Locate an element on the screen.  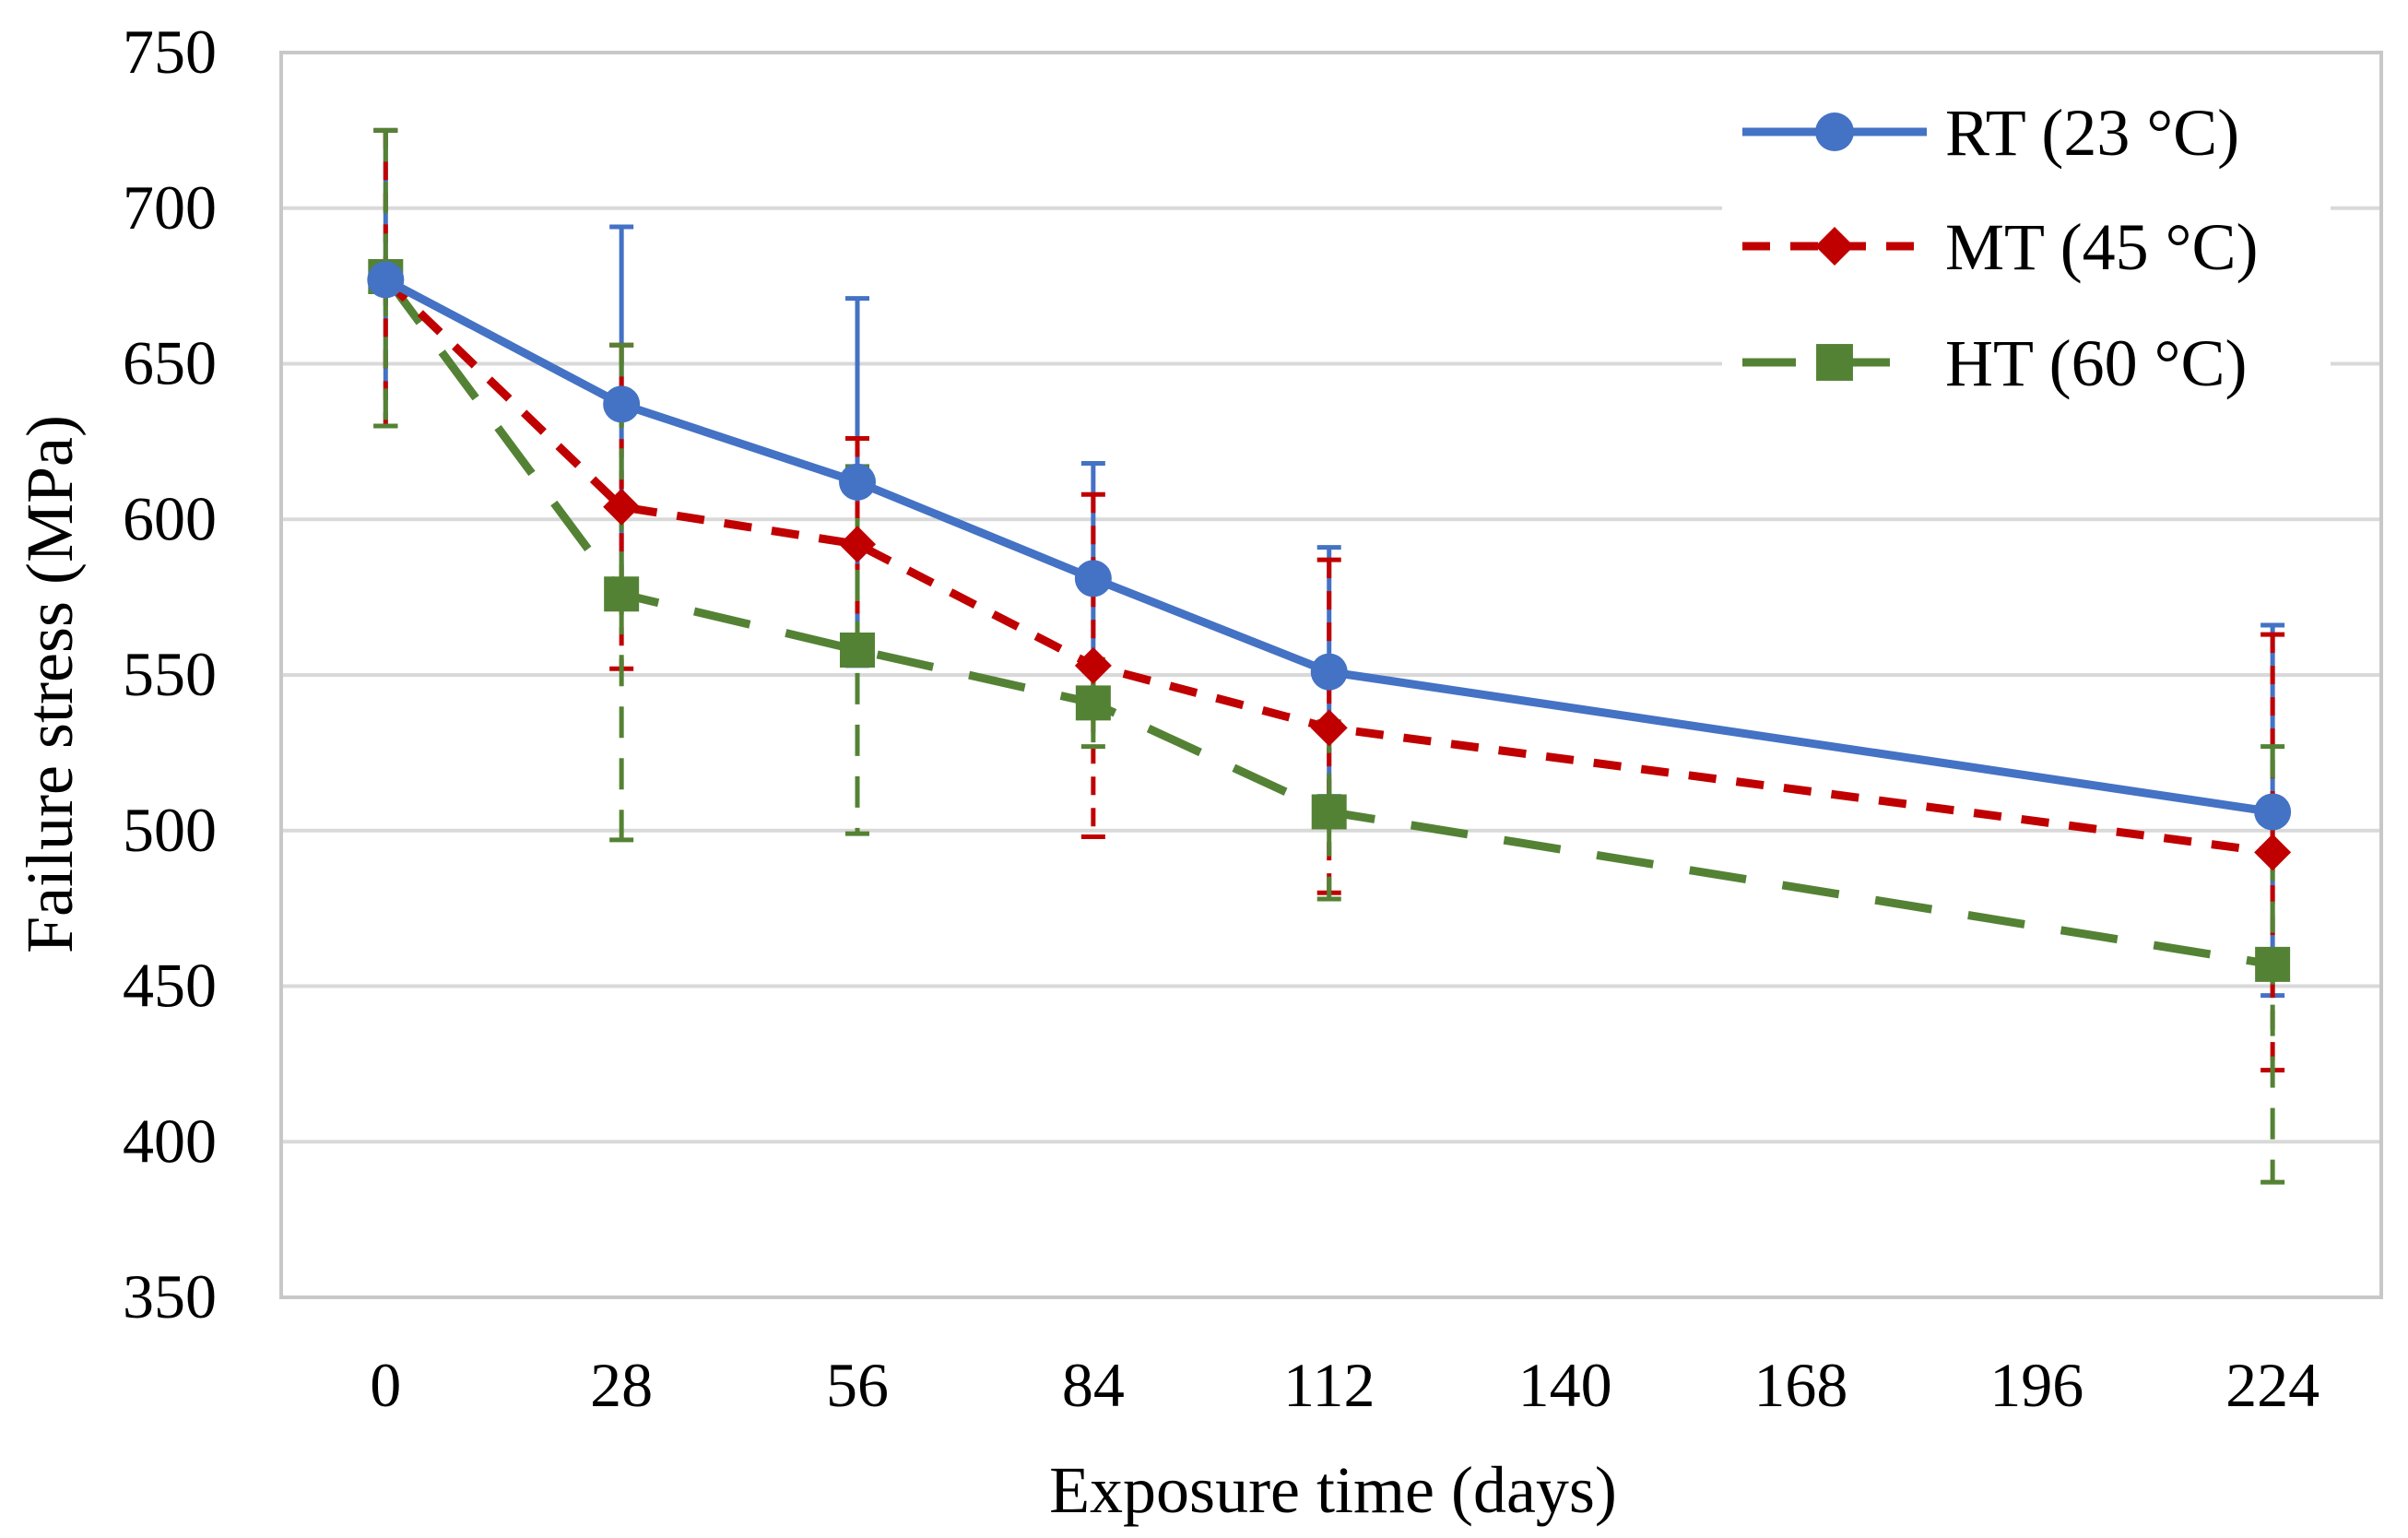
x-tick-label-168: 168 is located at coordinates (1800, 1385).